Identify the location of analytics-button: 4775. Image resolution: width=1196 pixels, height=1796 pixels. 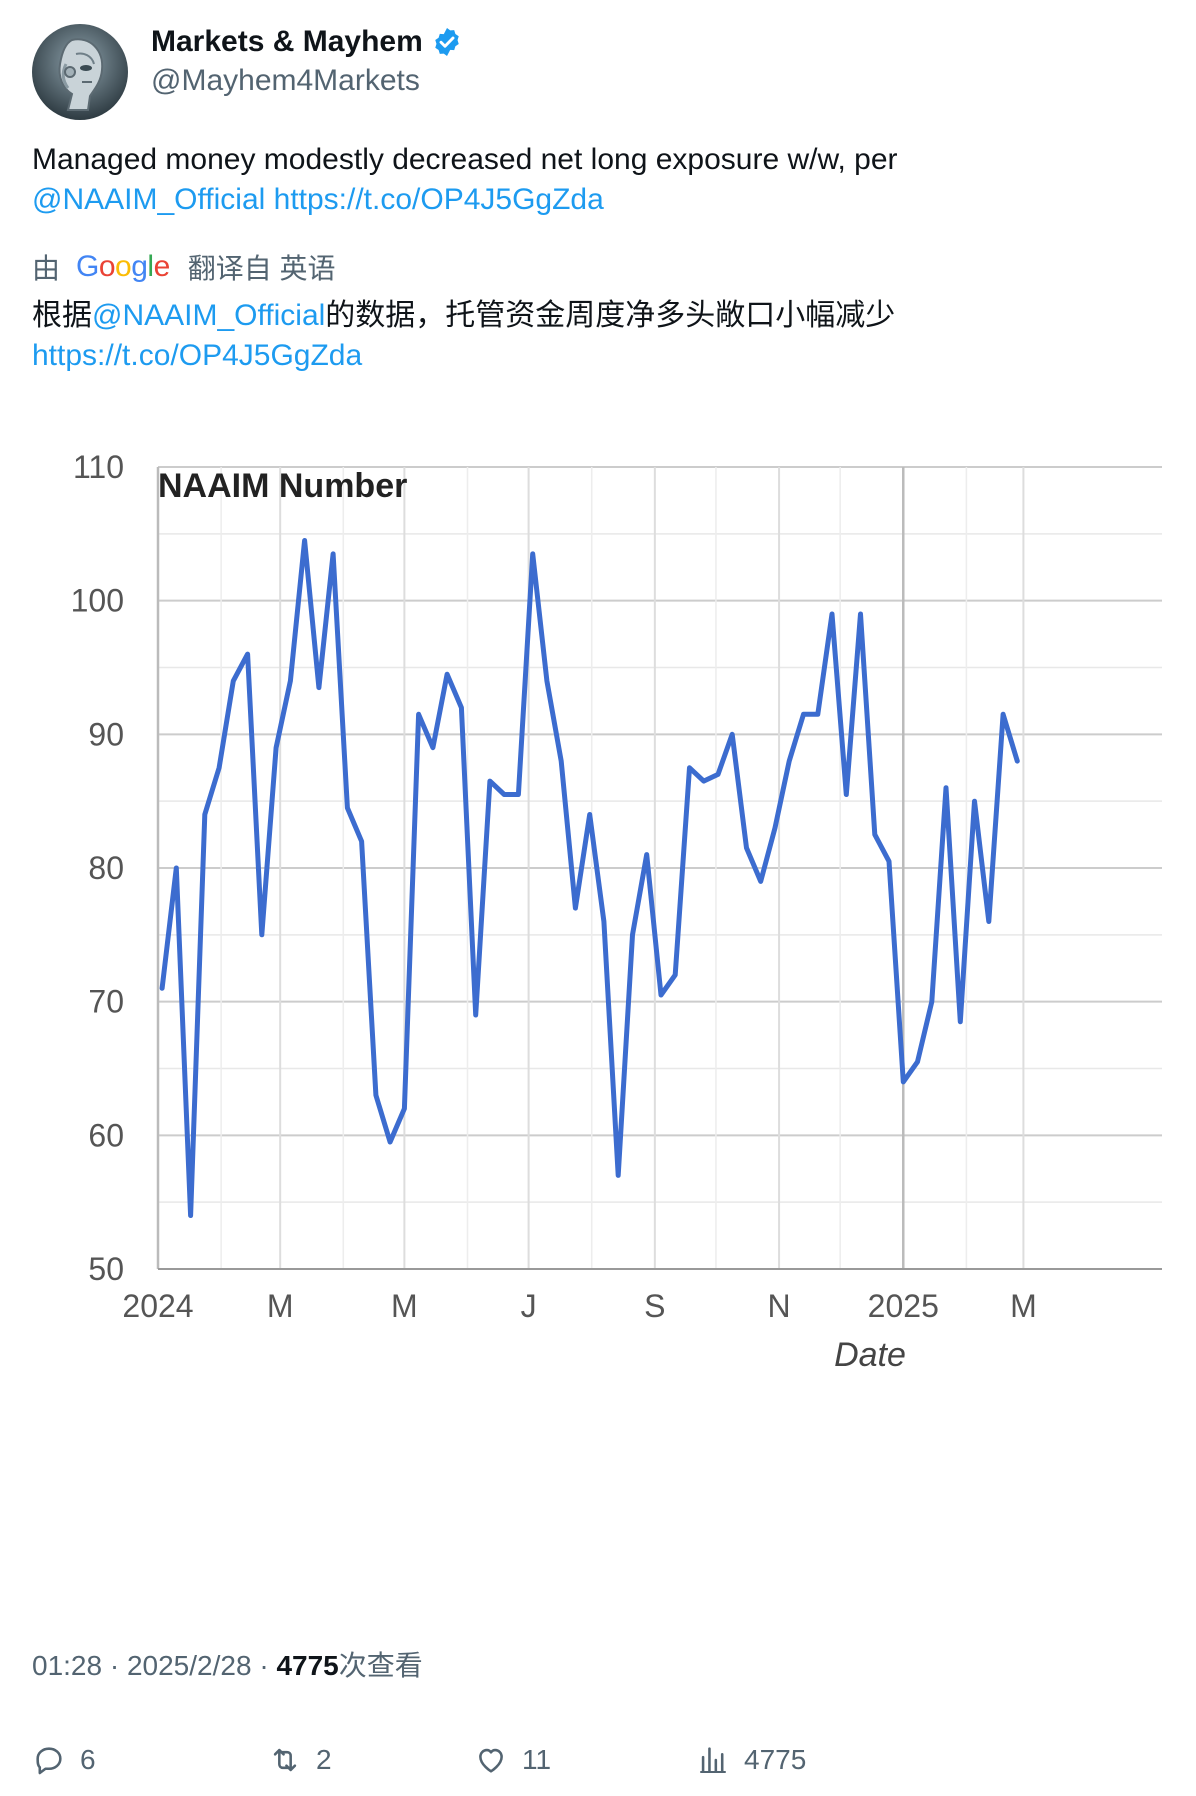
(751, 1760).